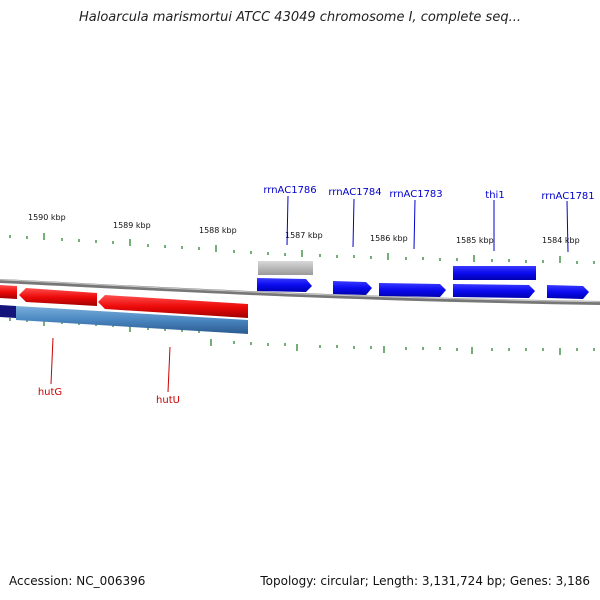 The width and height of the screenshot is (600, 600). I want to click on rna-feature, so click(285, 268).